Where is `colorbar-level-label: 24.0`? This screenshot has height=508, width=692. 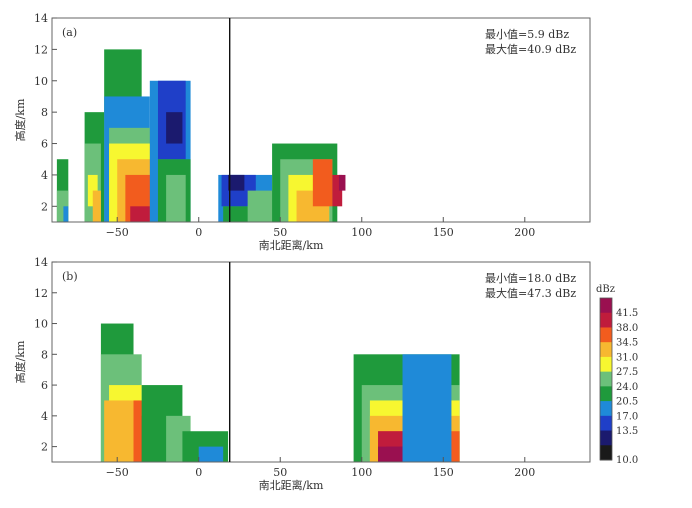
colorbar-level-label: 24.0 is located at coordinates (627, 387).